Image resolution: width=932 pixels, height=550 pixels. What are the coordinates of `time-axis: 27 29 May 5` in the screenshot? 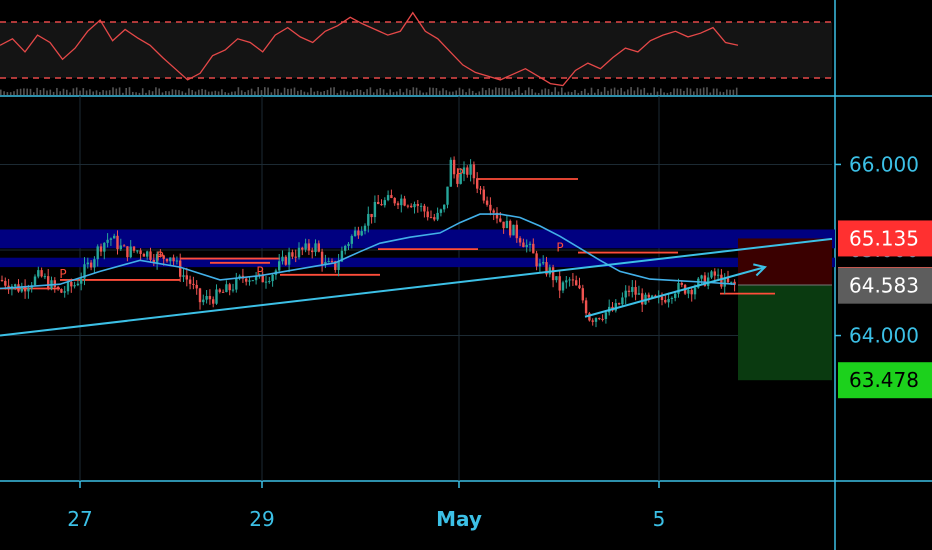 It's located at (366, 506).